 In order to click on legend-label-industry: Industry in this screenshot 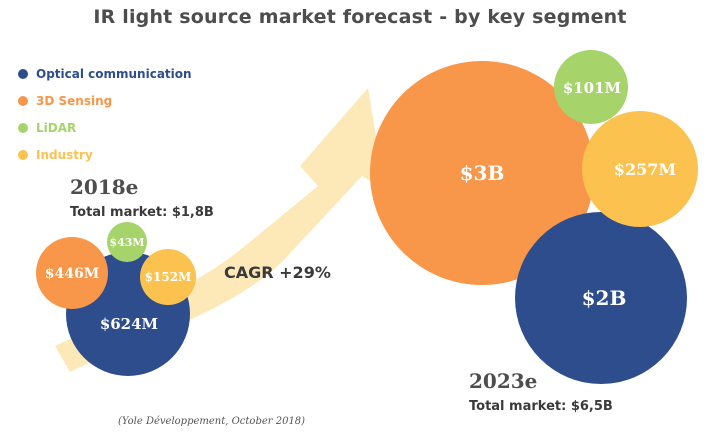, I will do `click(64, 154)`.